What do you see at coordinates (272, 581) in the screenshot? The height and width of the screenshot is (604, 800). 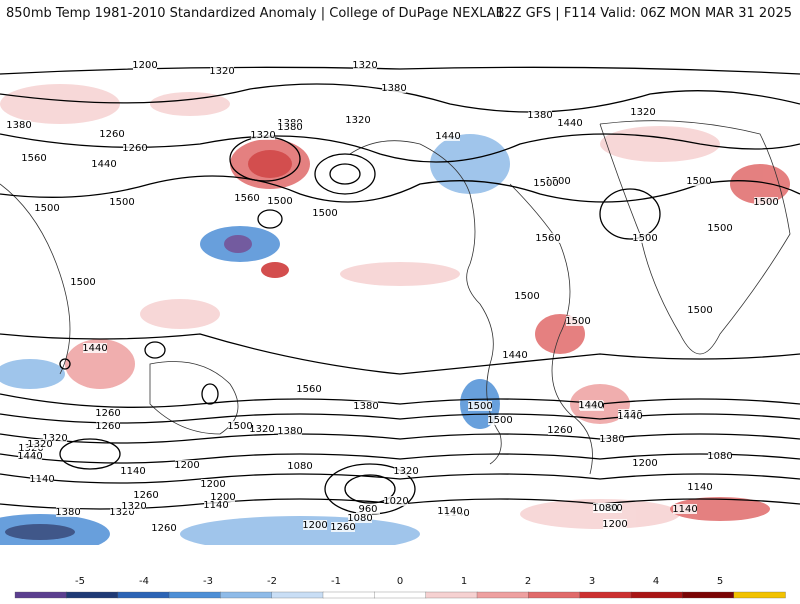 I see `colorbar-tick-label: -2` at bounding box center [272, 581].